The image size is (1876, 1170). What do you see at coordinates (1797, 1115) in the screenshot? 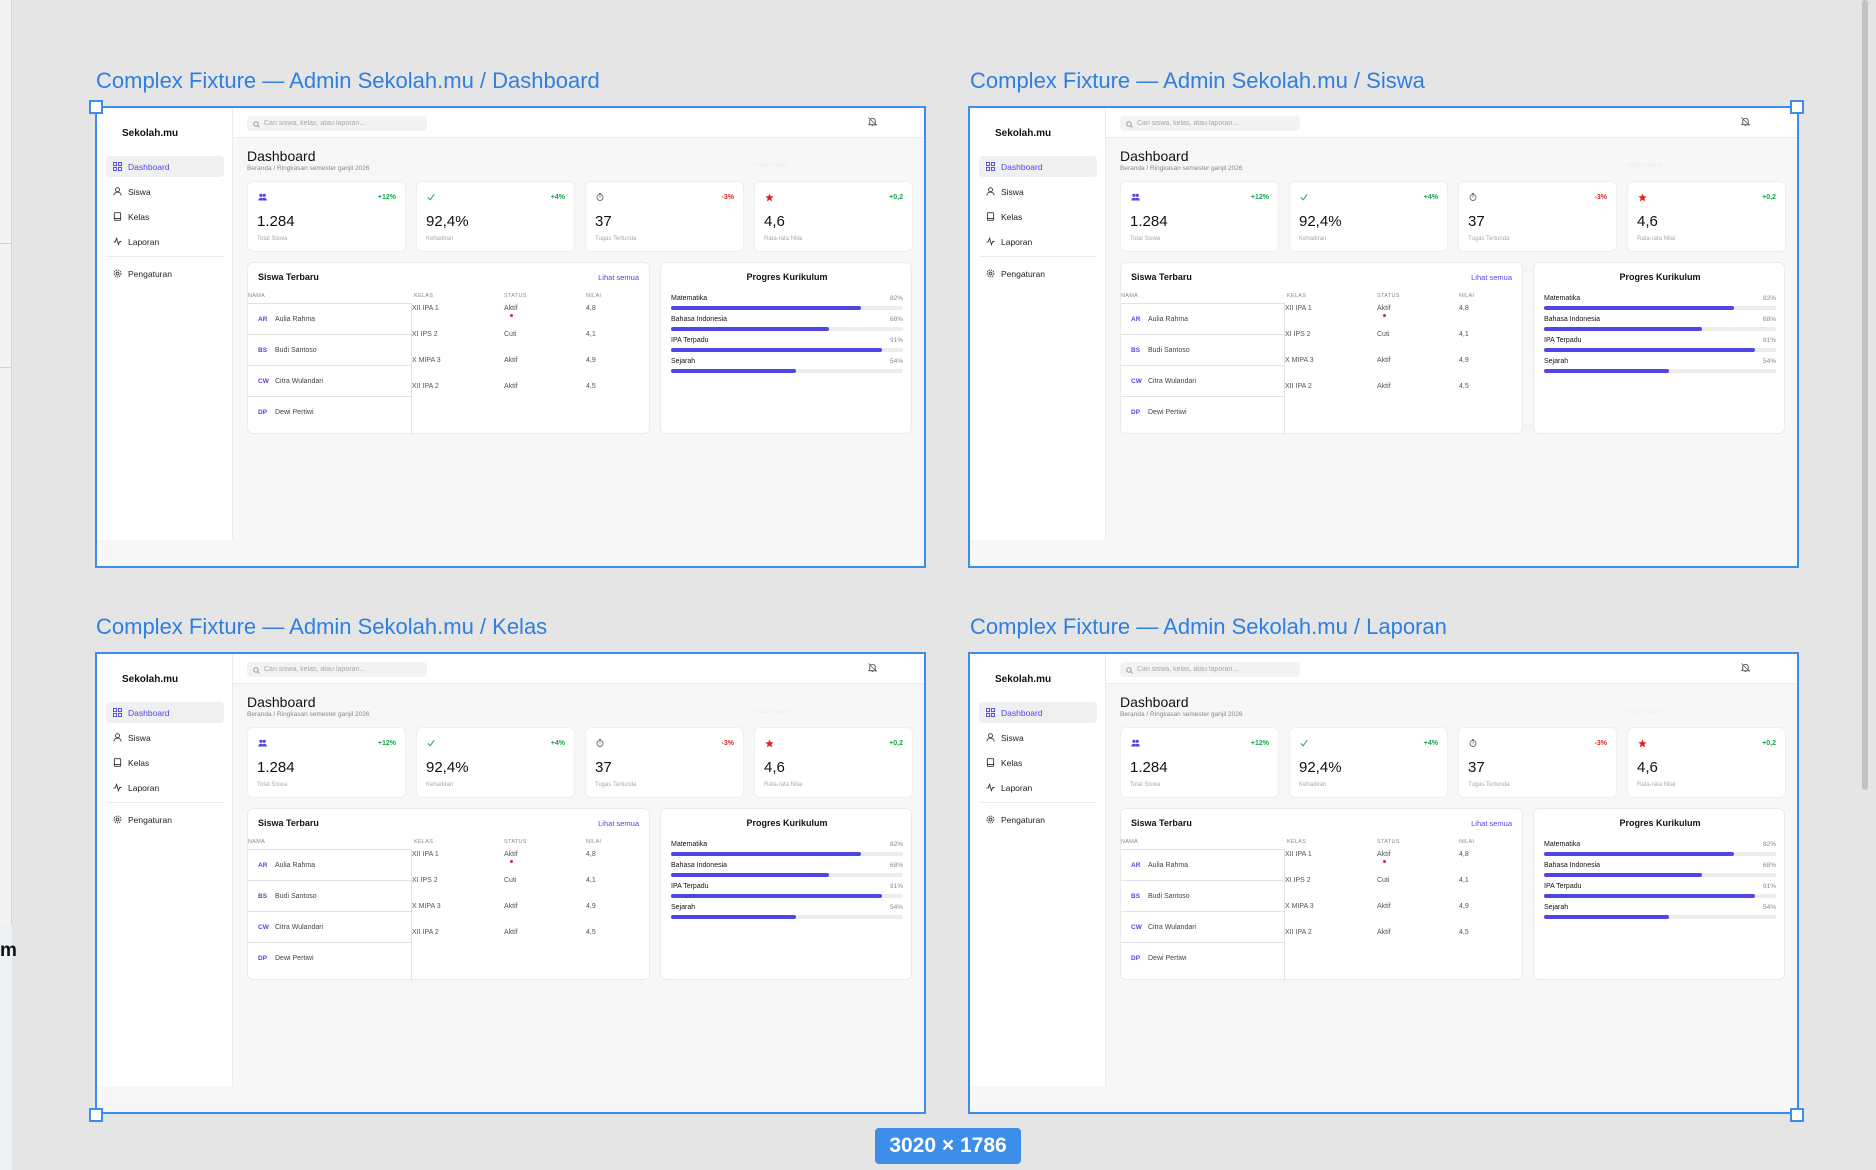
I see `selection-handle-bottom-right` at bounding box center [1797, 1115].